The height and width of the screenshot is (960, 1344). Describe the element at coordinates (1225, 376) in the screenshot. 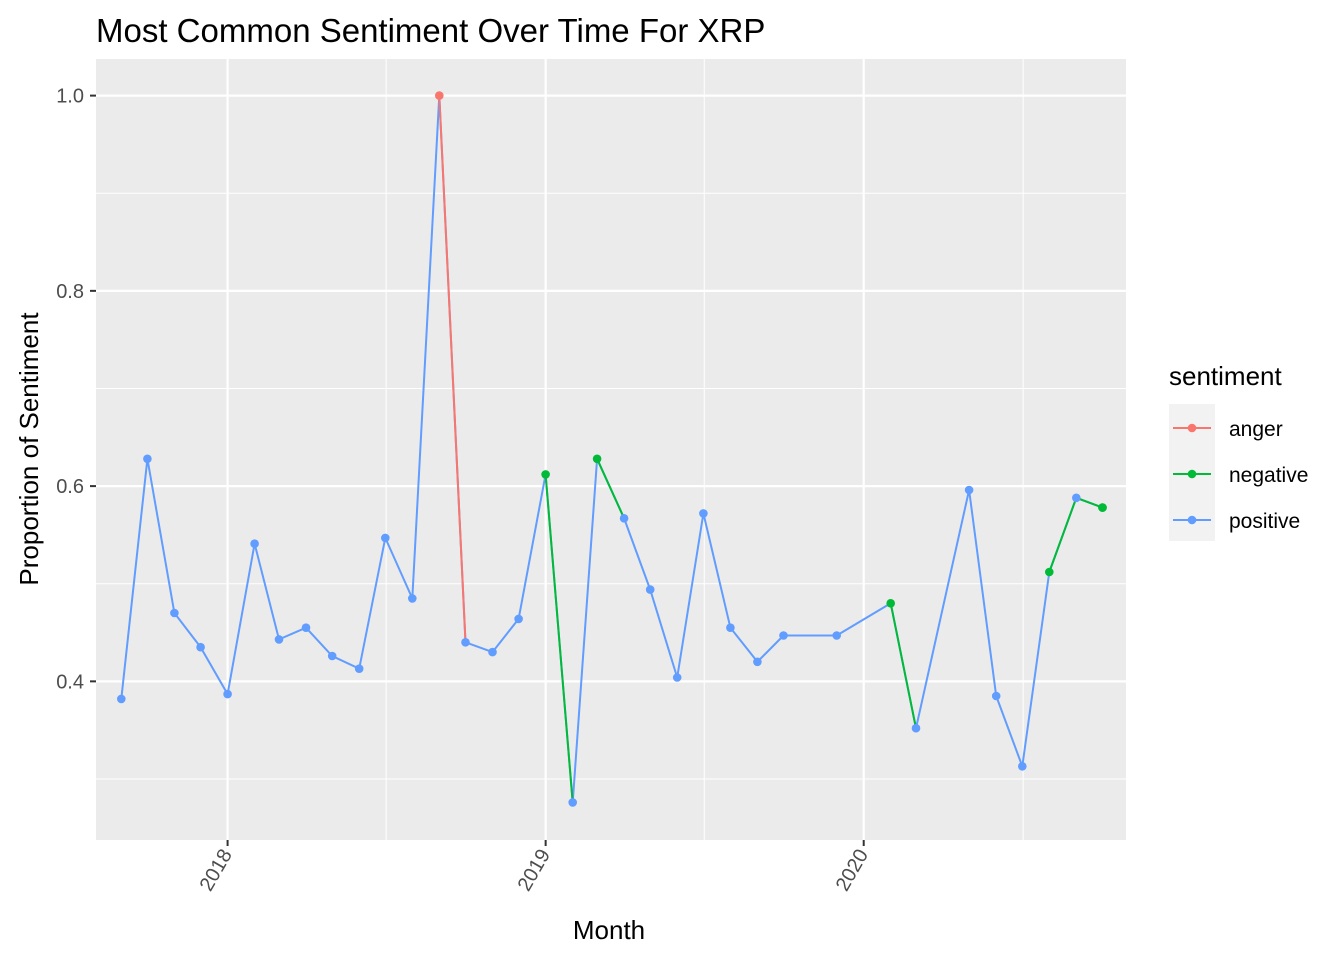

I see `legend-title: sentiment` at that location.